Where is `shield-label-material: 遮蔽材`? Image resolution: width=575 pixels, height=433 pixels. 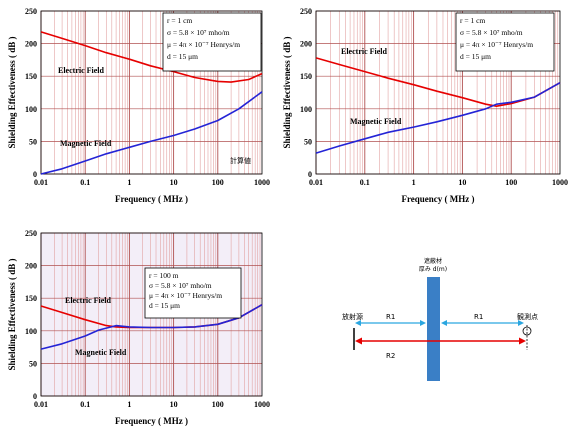
shield-label-material: 遮蔽材 is located at coordinates (433, 261).